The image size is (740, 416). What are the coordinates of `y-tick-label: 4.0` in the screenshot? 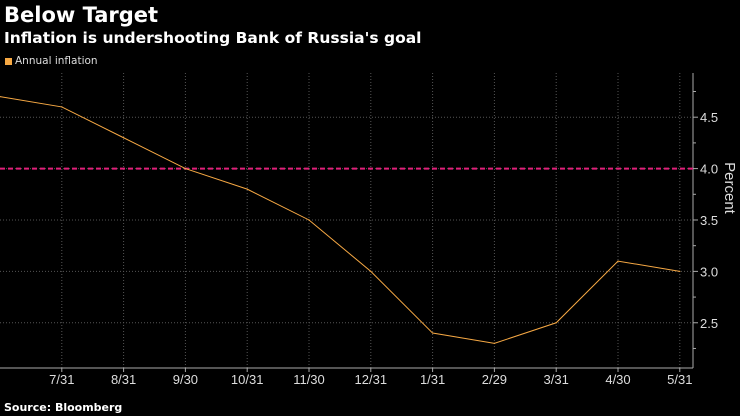 It's located at (709, 169).